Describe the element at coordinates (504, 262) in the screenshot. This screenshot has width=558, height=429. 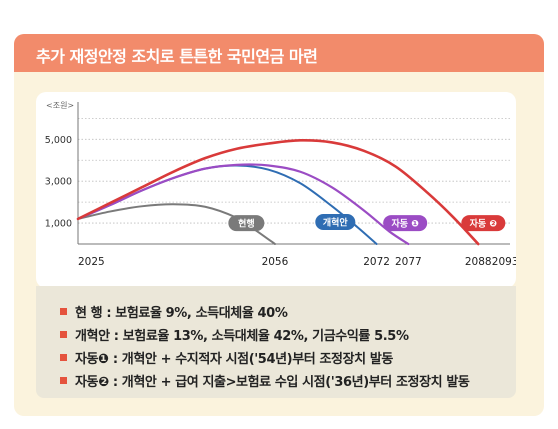
I see `x-tick-label: 2093년` at that location.